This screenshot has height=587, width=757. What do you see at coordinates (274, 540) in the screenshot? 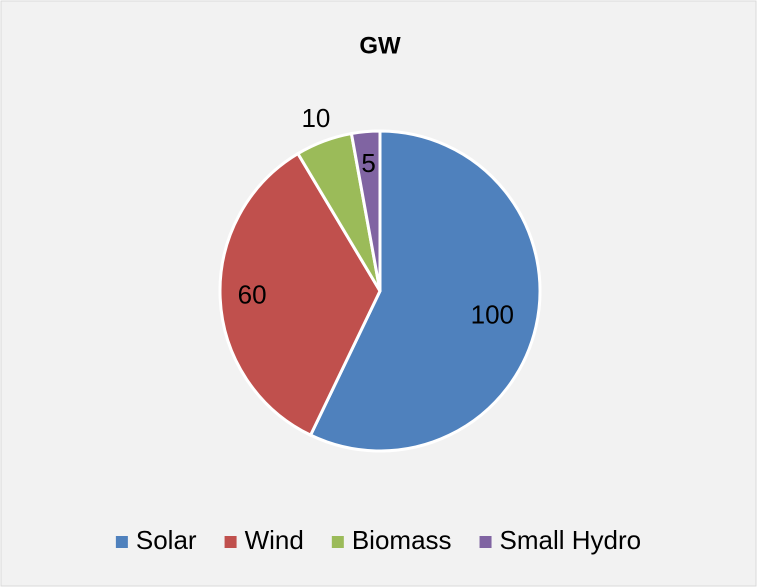
I see `legend-label: Wind` at bounding box center [274, 540].